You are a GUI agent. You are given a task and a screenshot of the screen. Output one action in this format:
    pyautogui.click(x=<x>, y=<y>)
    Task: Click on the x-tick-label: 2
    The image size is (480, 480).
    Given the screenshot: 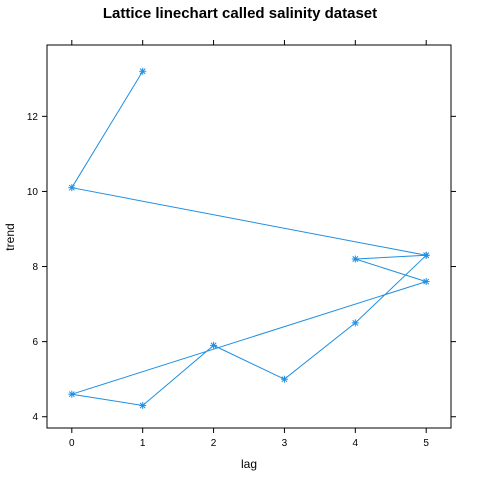 What is the action you would take?
    pyautogui.click(x=214, y=443)
    